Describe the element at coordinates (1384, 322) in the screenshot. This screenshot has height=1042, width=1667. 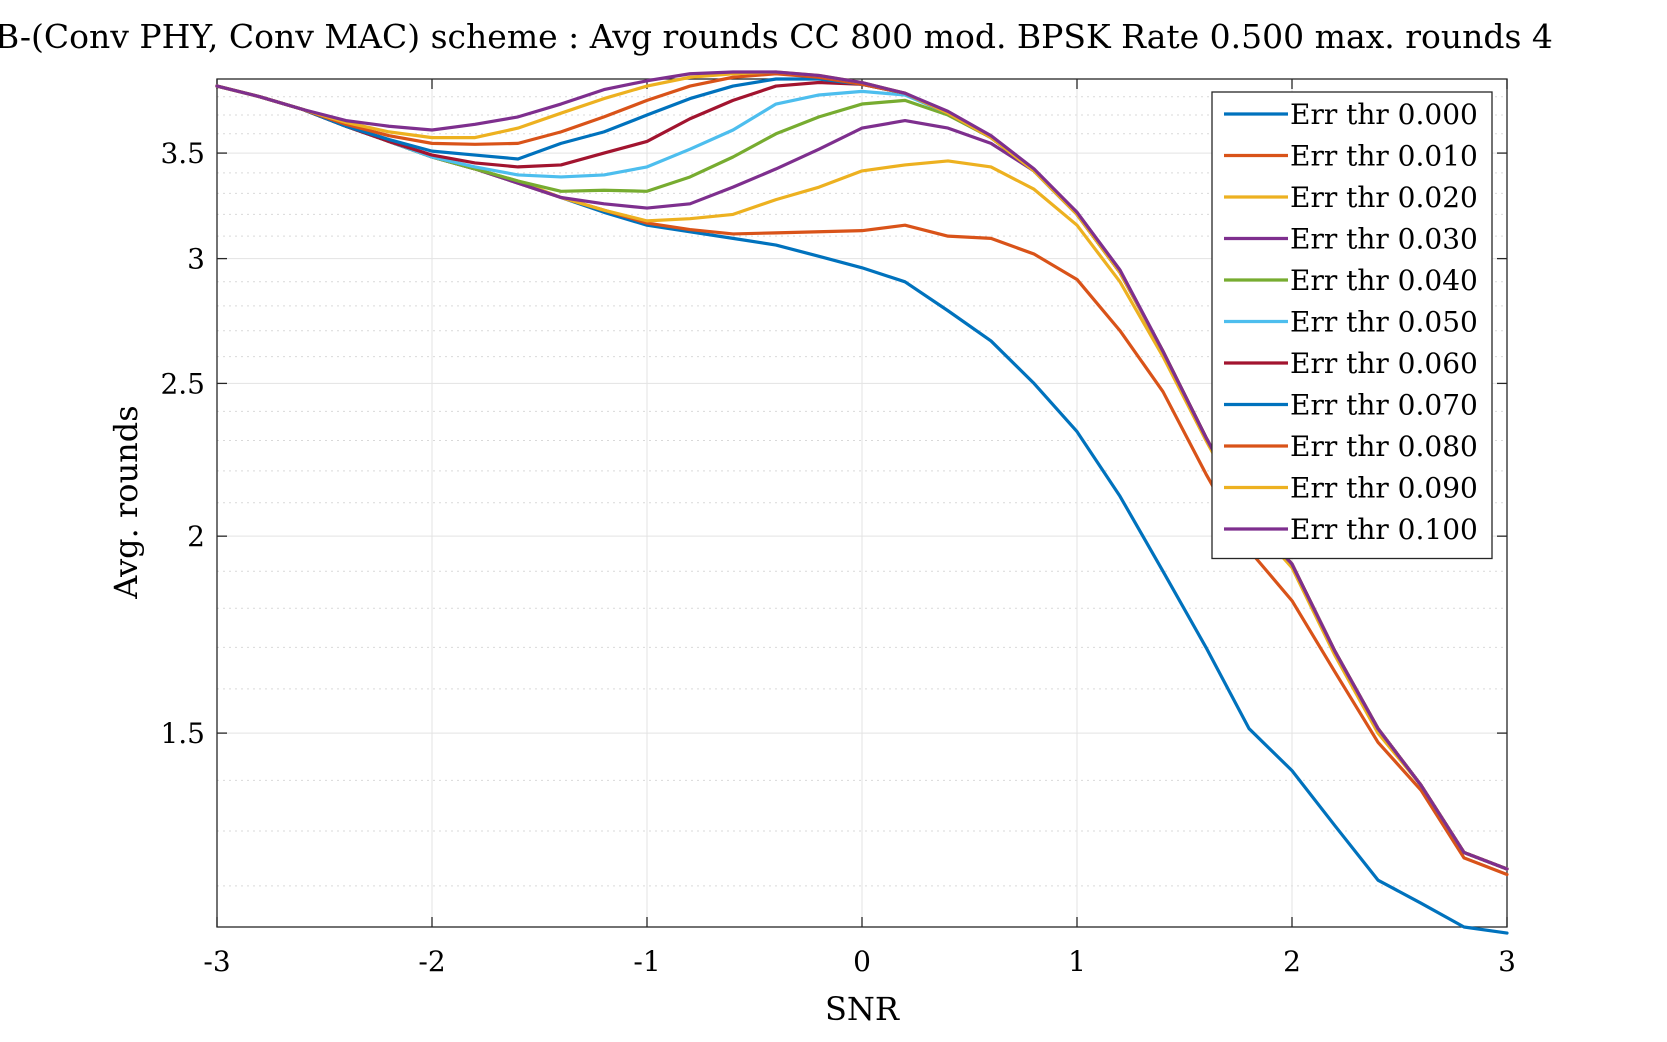
I see `legend-label: Err thr 0.050` at that location.